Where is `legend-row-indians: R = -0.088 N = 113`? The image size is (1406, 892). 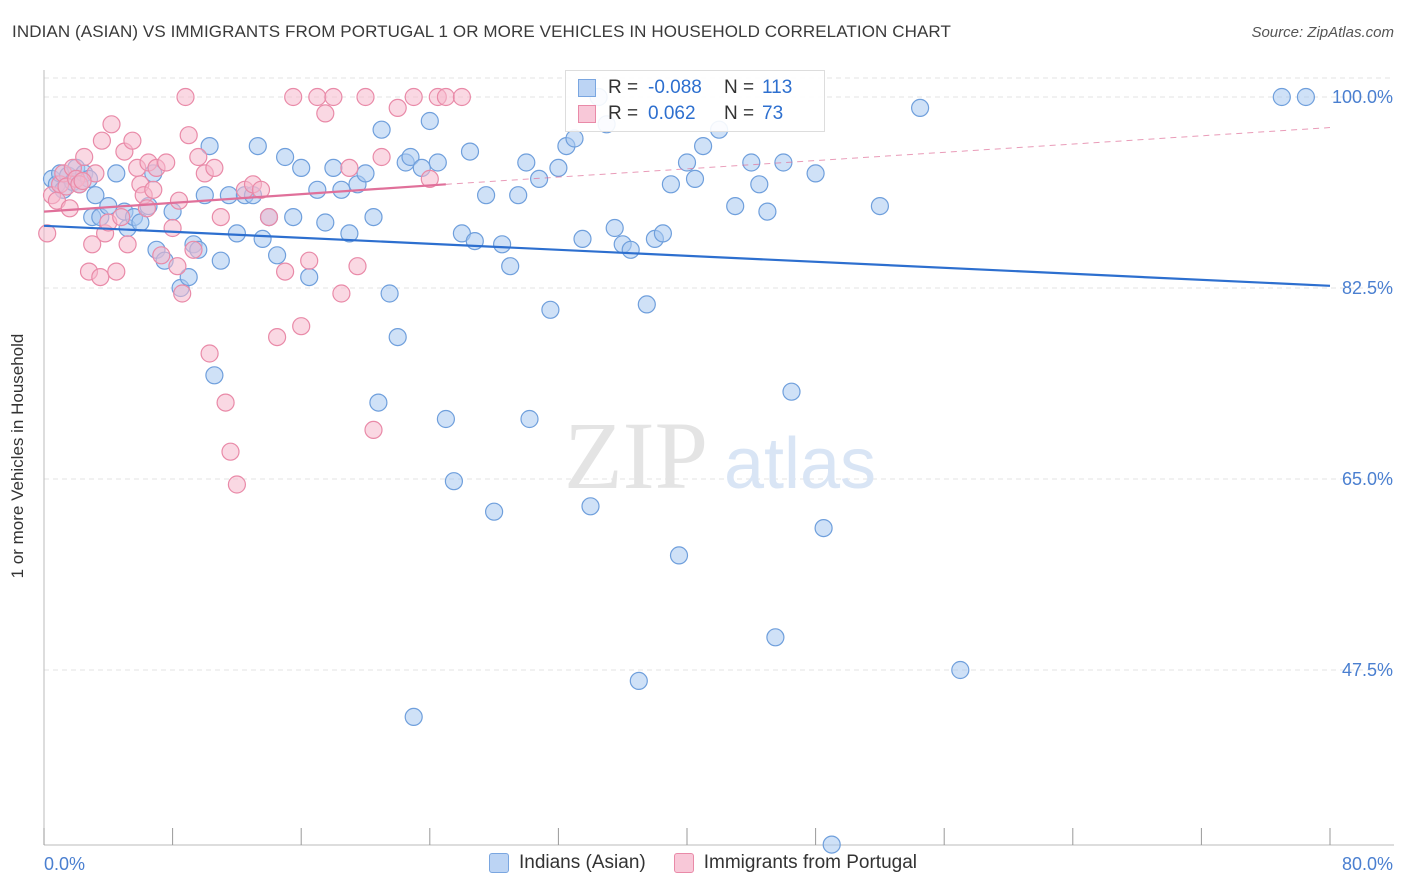
legend-row-indians: R = -0.088 N = 113 is located at coordinates (685, 88).